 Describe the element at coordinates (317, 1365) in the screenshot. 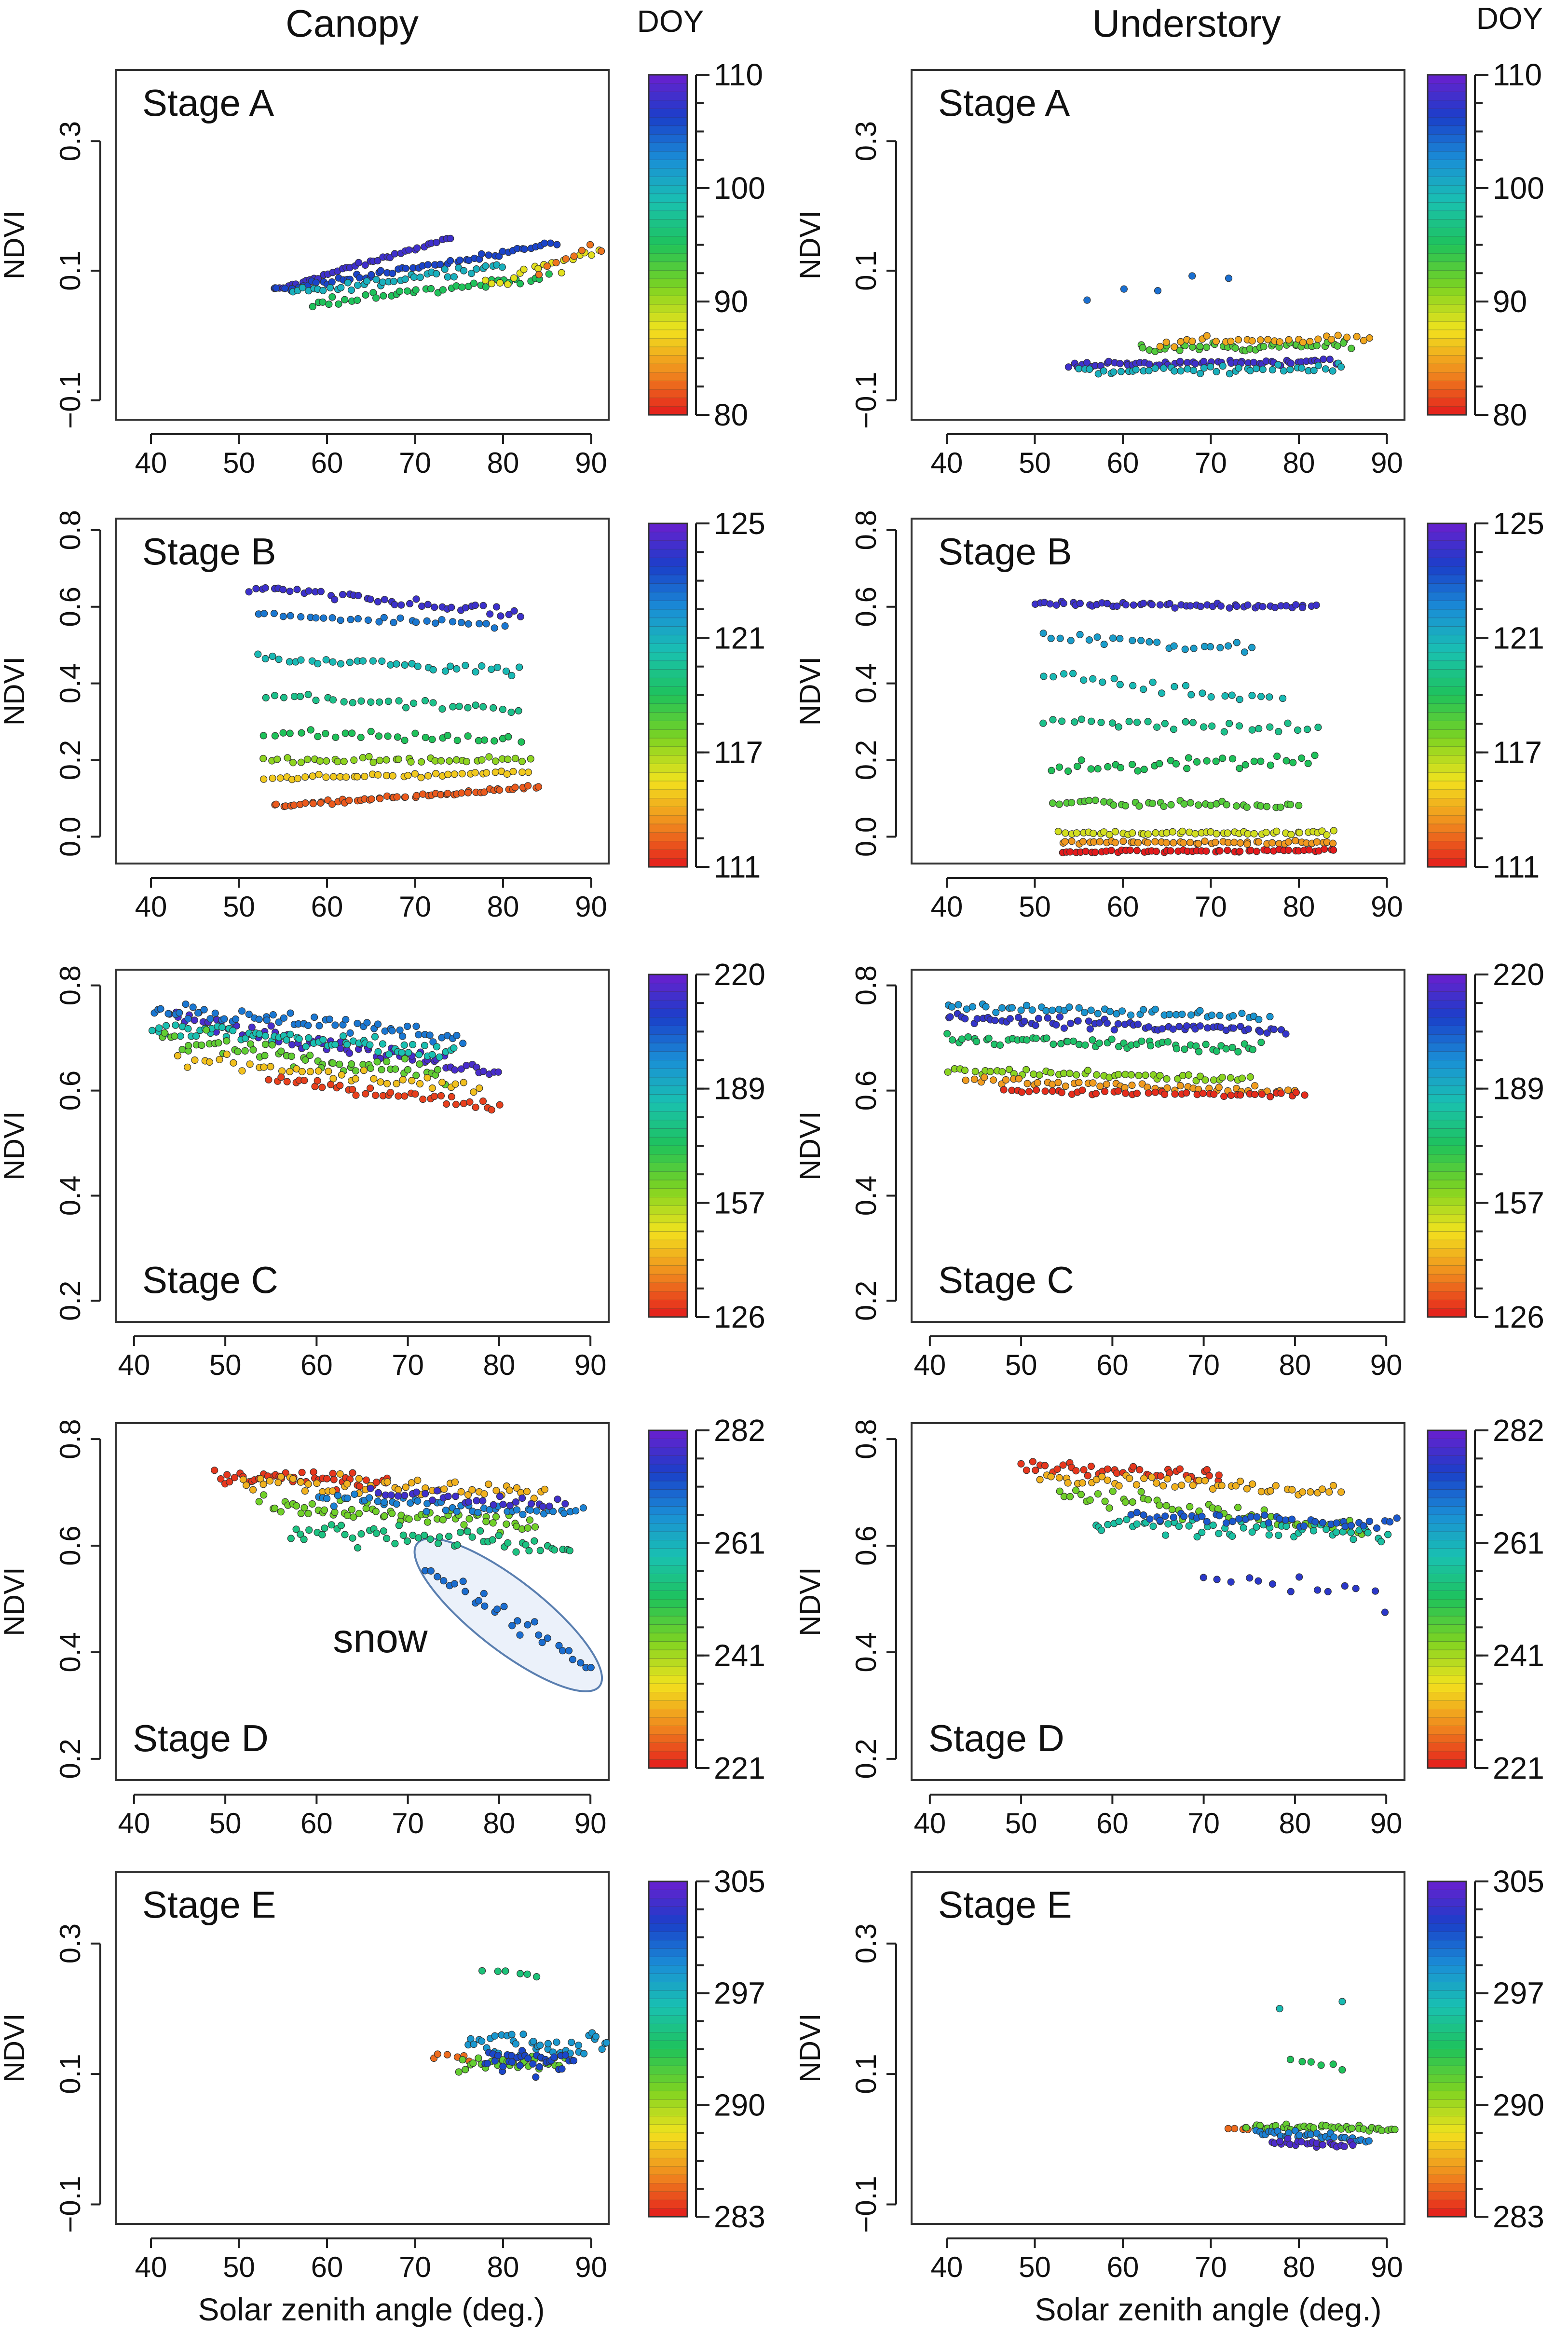

I see `x-tick-label: 60` at that location.